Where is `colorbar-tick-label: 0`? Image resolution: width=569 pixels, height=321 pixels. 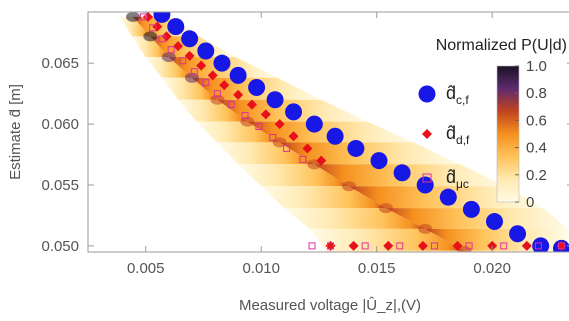 colorbar-tick-label: 0 is located at coordinates (530, 202).